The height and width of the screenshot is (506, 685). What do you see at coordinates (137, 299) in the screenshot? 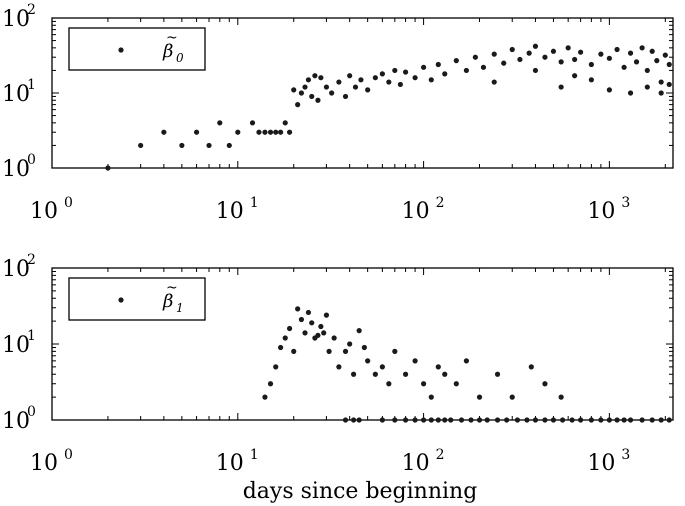
I see `legend-box` at bounding box center [137, 299].